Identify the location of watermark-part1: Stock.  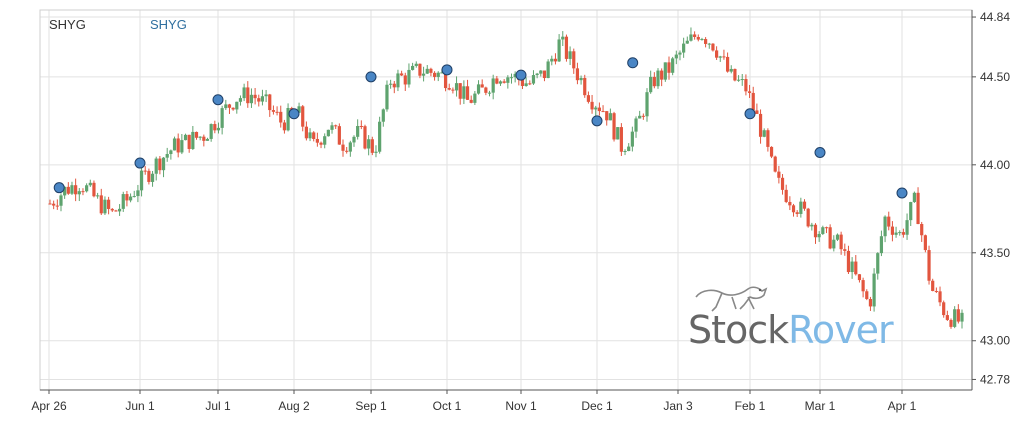
(738, 330).